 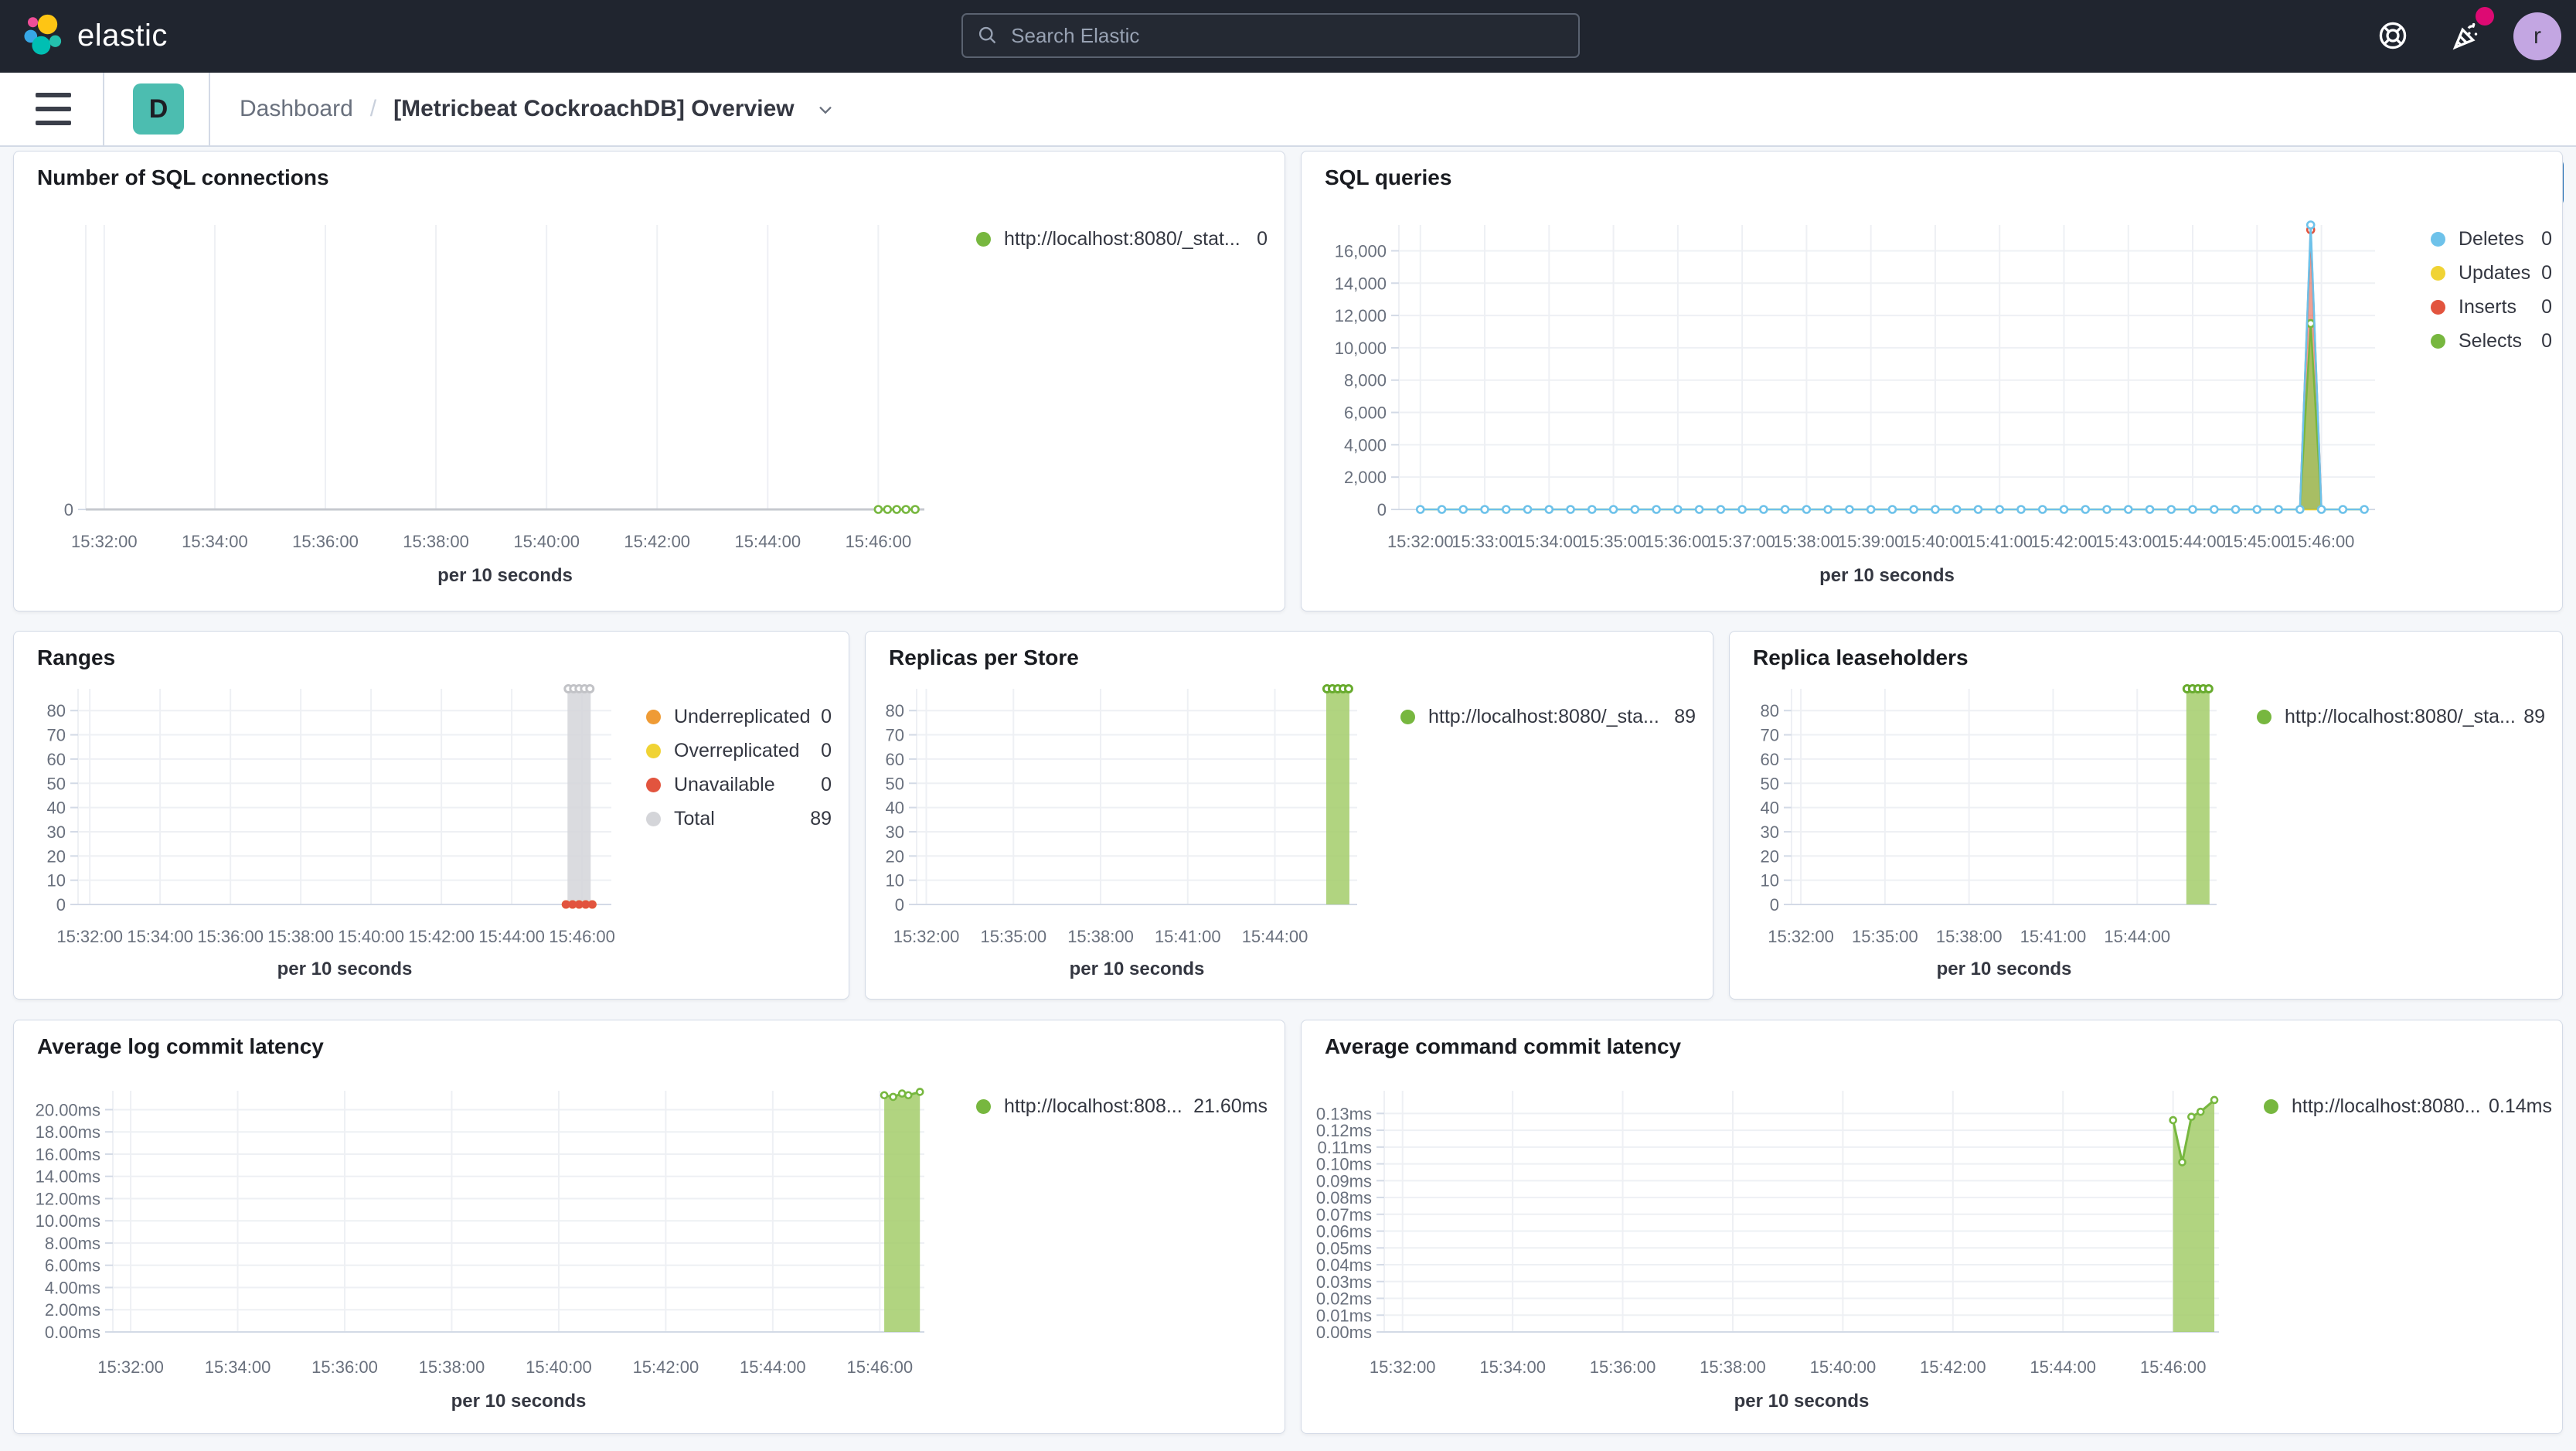 What do you see at coordinates (1365, 445) in the screenshot?
I see `svg-text: 4,000` at bounding box center [1365, 445].